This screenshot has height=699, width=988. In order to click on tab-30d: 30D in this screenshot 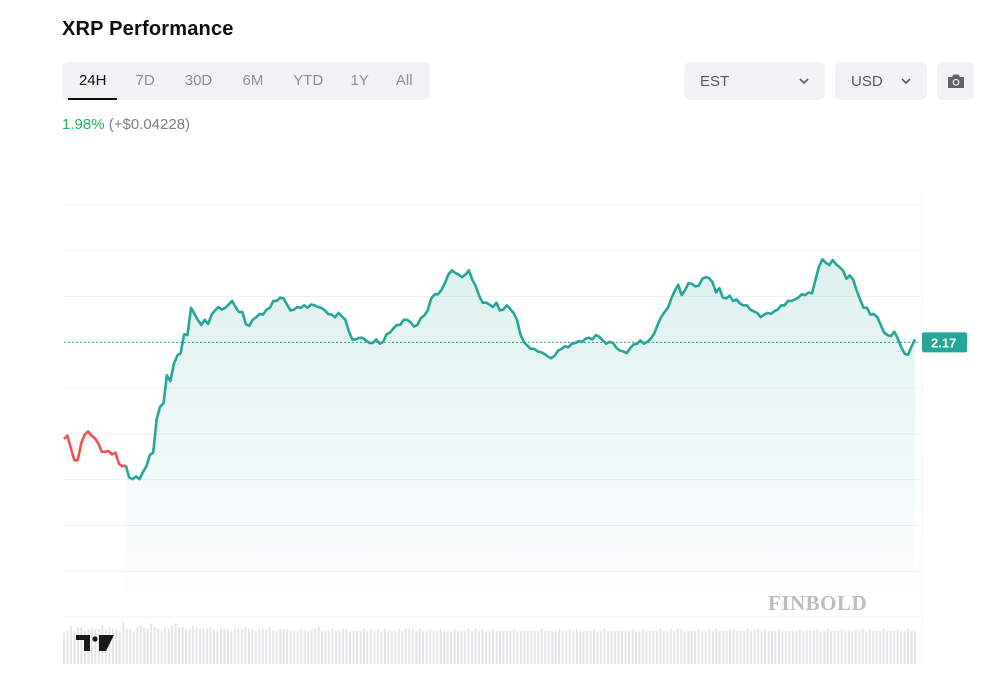, I will do `click(198, 80)`.